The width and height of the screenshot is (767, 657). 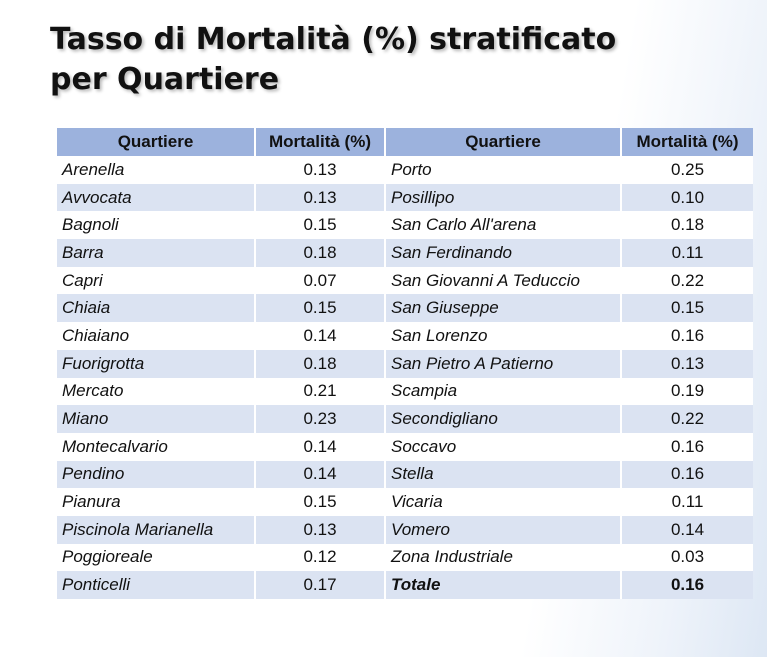 What do you see at coordinates (156, 253) in the screenshot?
I see `left-district-name: Barra` at bounding box center [156, 253].